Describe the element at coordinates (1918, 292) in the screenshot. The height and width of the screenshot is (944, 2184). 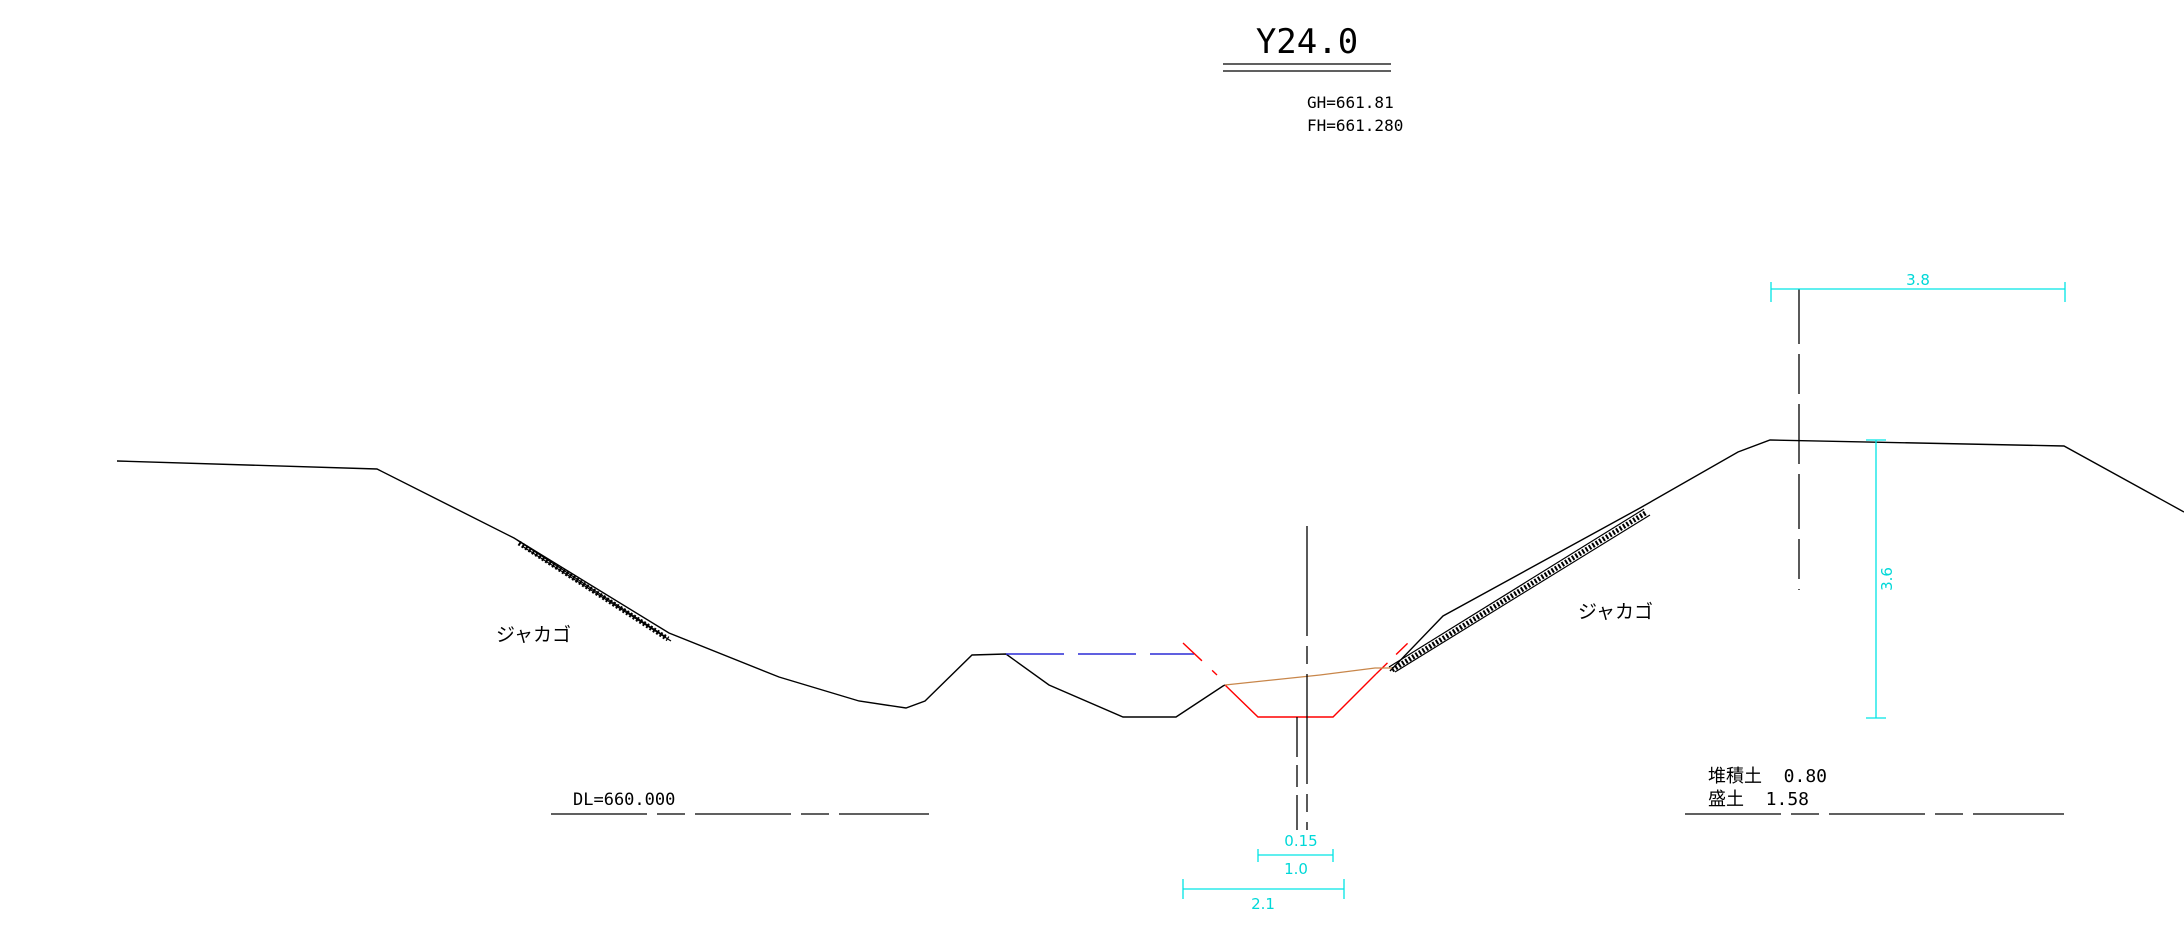
I see `dimension-top-right` at that location.